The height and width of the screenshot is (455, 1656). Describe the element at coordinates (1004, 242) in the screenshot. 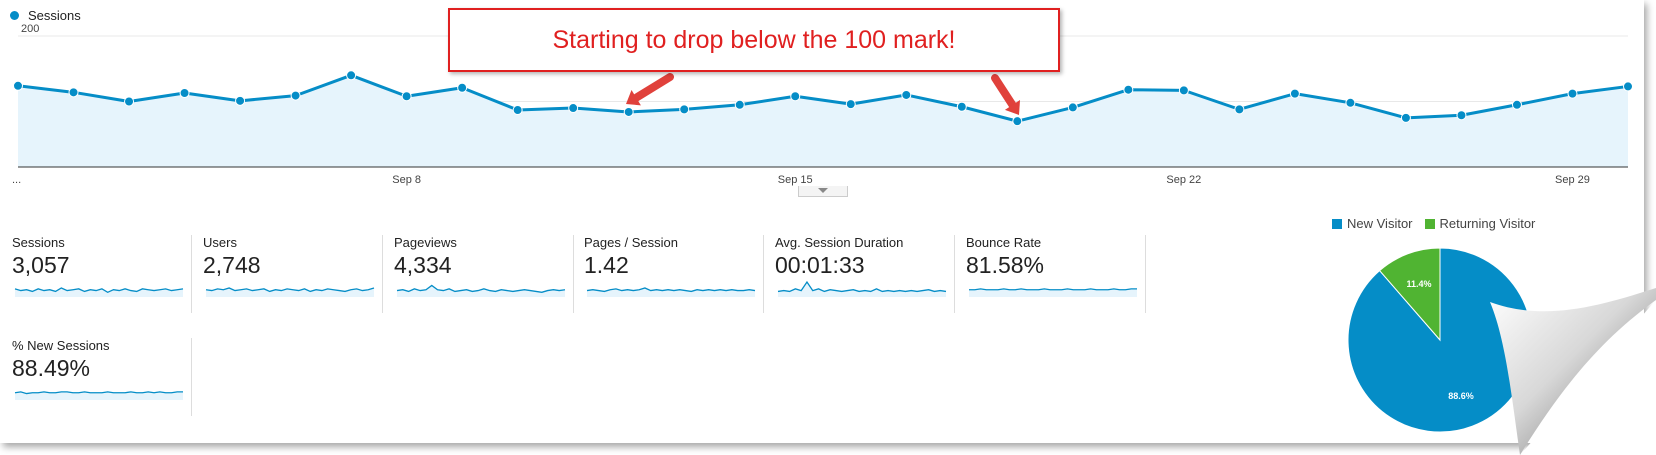

I see `metric-label: Bounce Rate` at that location.